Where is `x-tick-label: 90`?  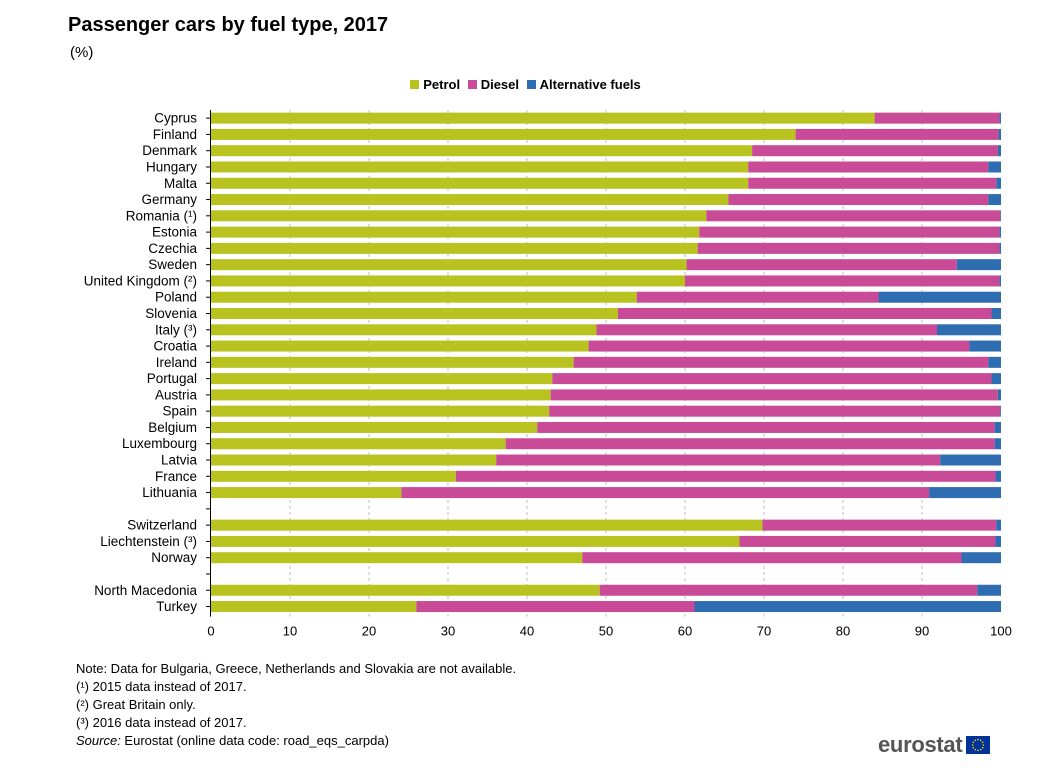 x-tick-label: 90 is located at coordinates (922, 631).